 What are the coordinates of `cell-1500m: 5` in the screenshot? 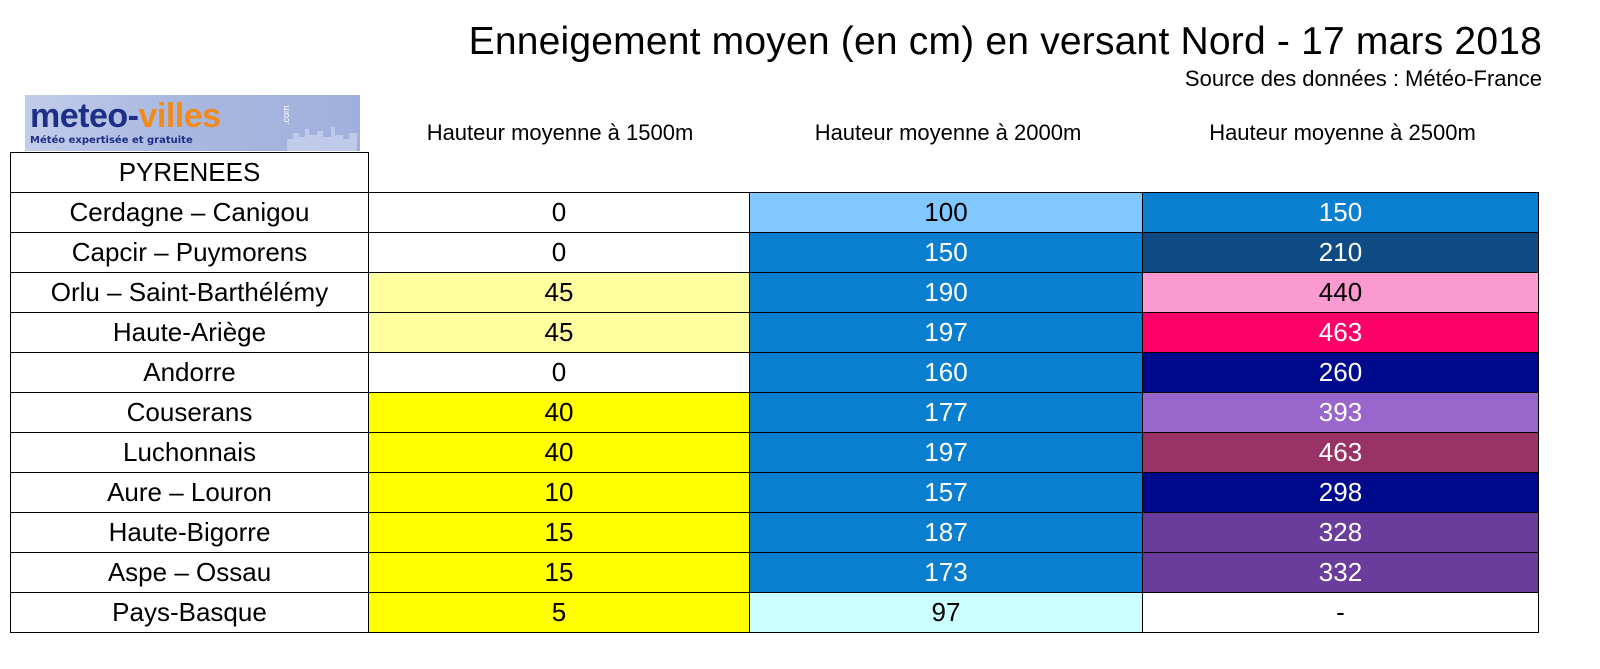 It's located at (559, 612).